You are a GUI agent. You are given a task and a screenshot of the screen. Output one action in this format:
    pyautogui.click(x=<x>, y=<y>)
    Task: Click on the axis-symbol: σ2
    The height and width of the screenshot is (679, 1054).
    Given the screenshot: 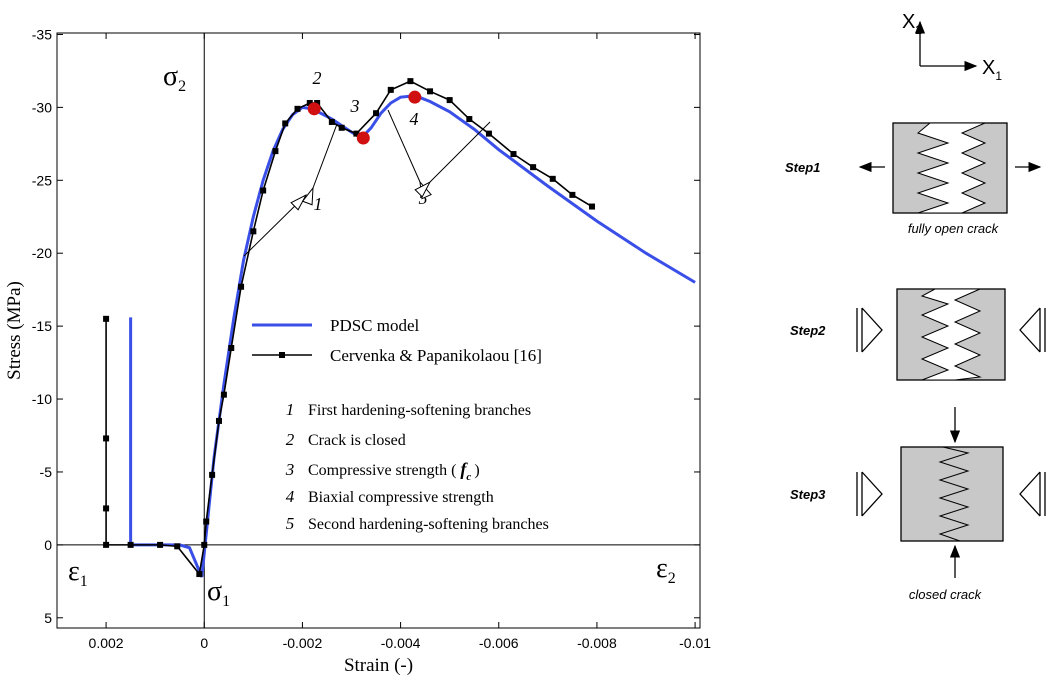 What is the action you would take?
    pyautogui.click(x=174, y=78)
    